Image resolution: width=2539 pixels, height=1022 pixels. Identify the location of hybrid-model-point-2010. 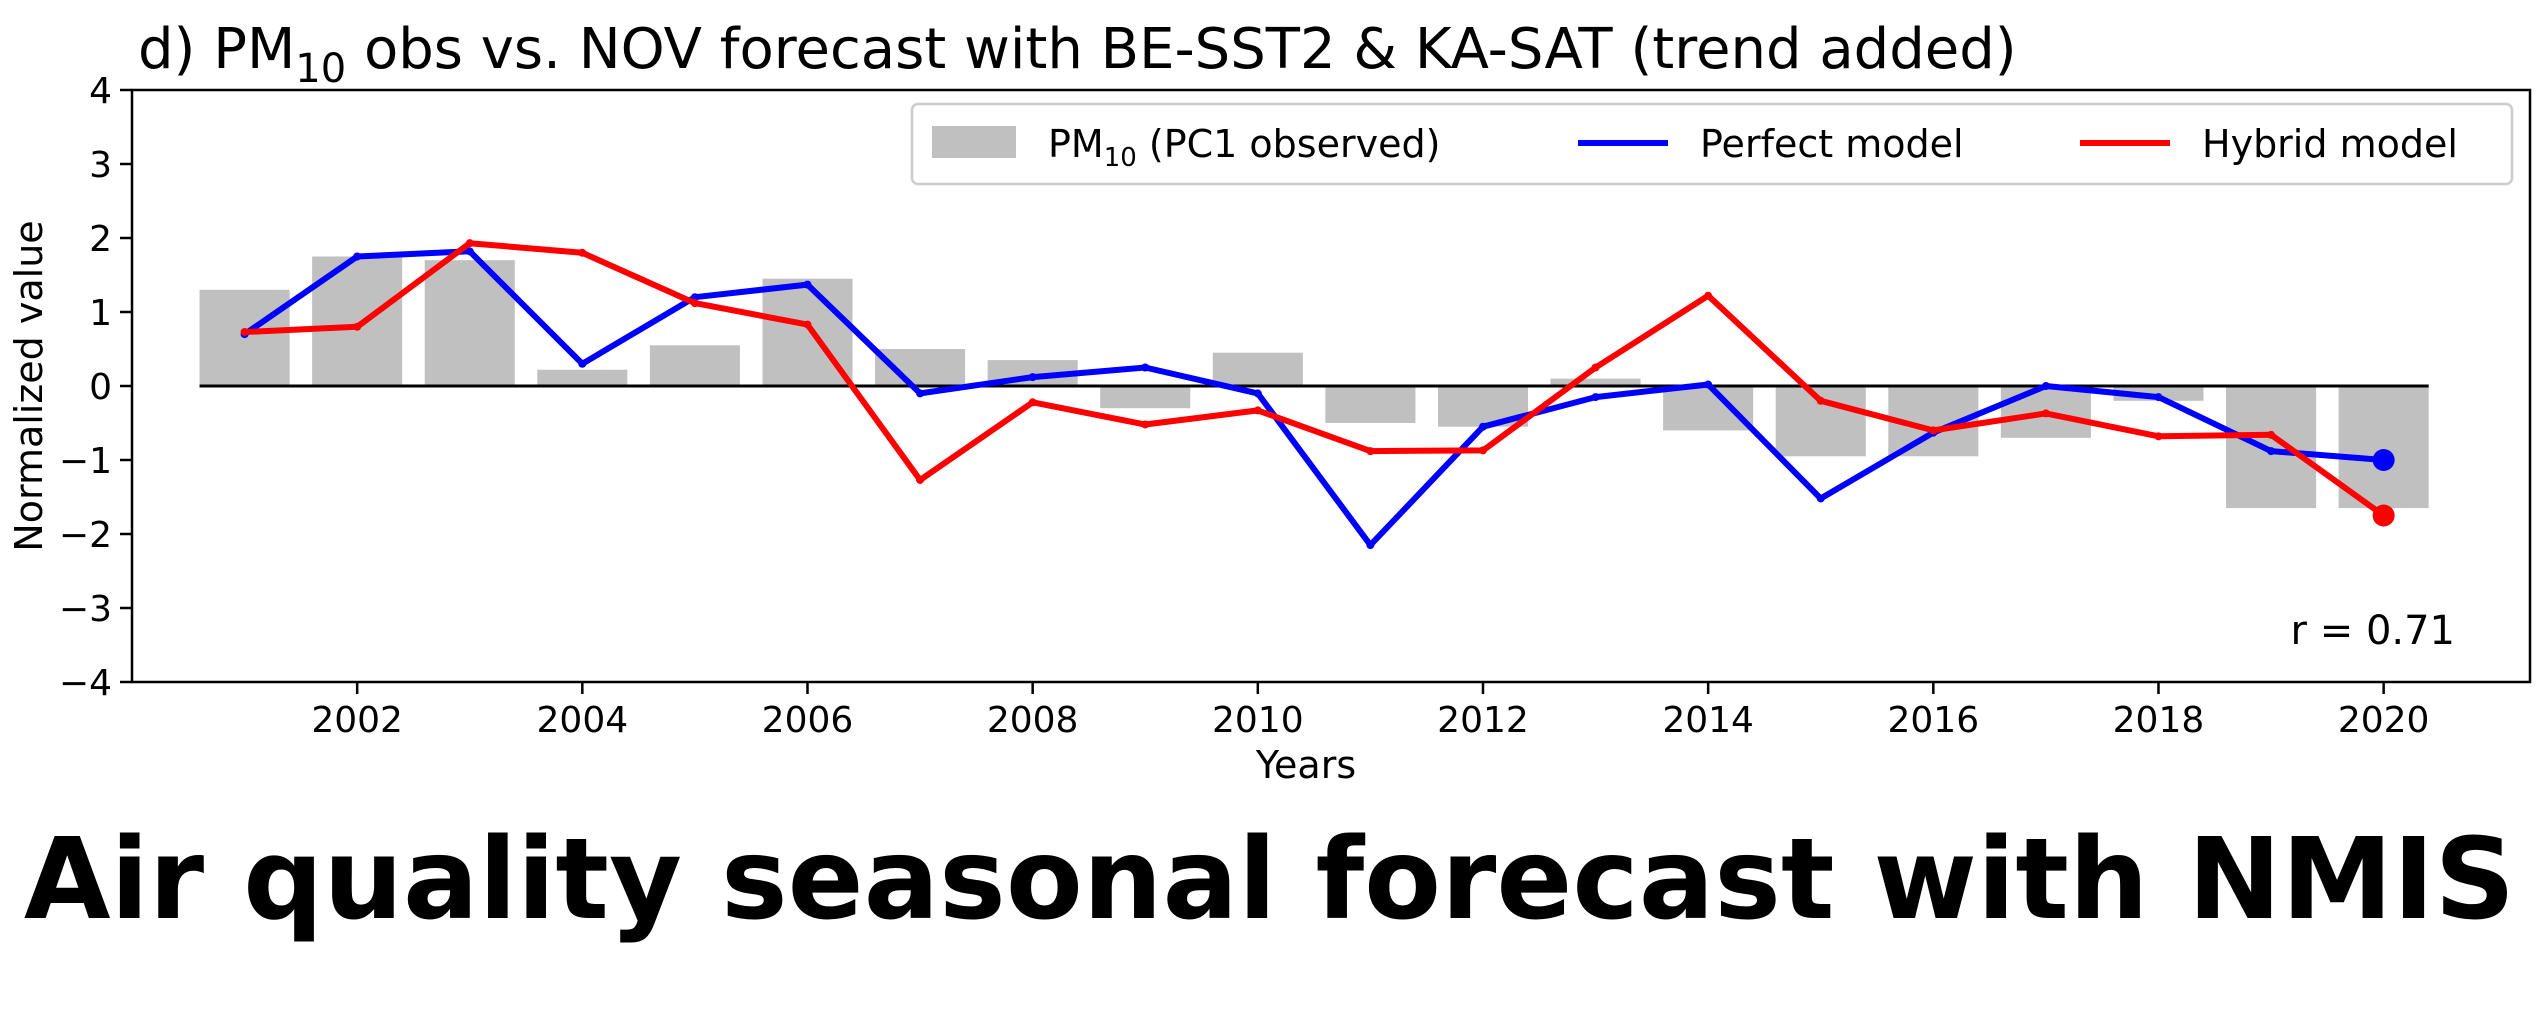
(1257, 410).